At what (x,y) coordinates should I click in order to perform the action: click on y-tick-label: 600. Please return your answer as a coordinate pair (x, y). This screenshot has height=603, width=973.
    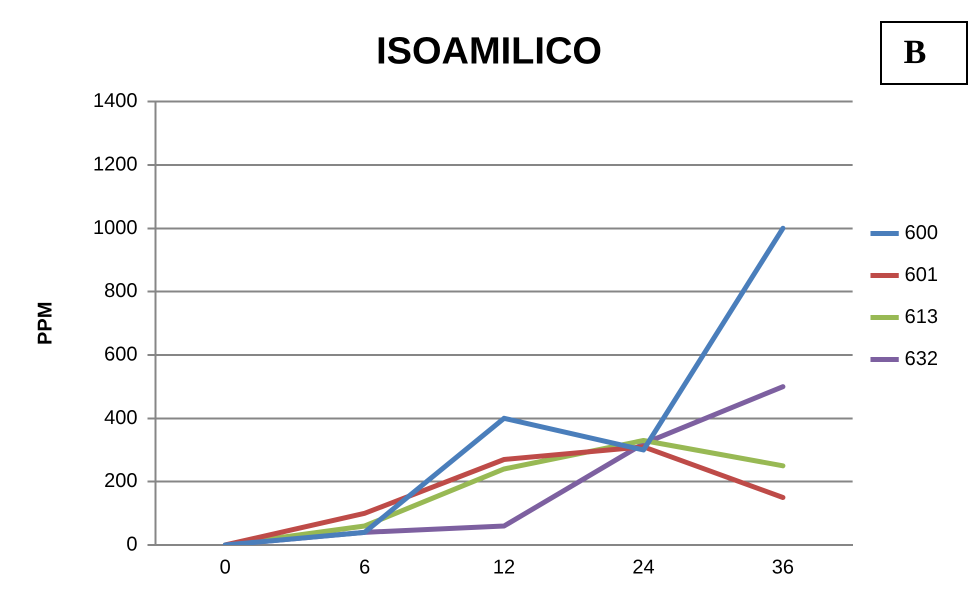
    Looking at the image, I should click on (121, 354).